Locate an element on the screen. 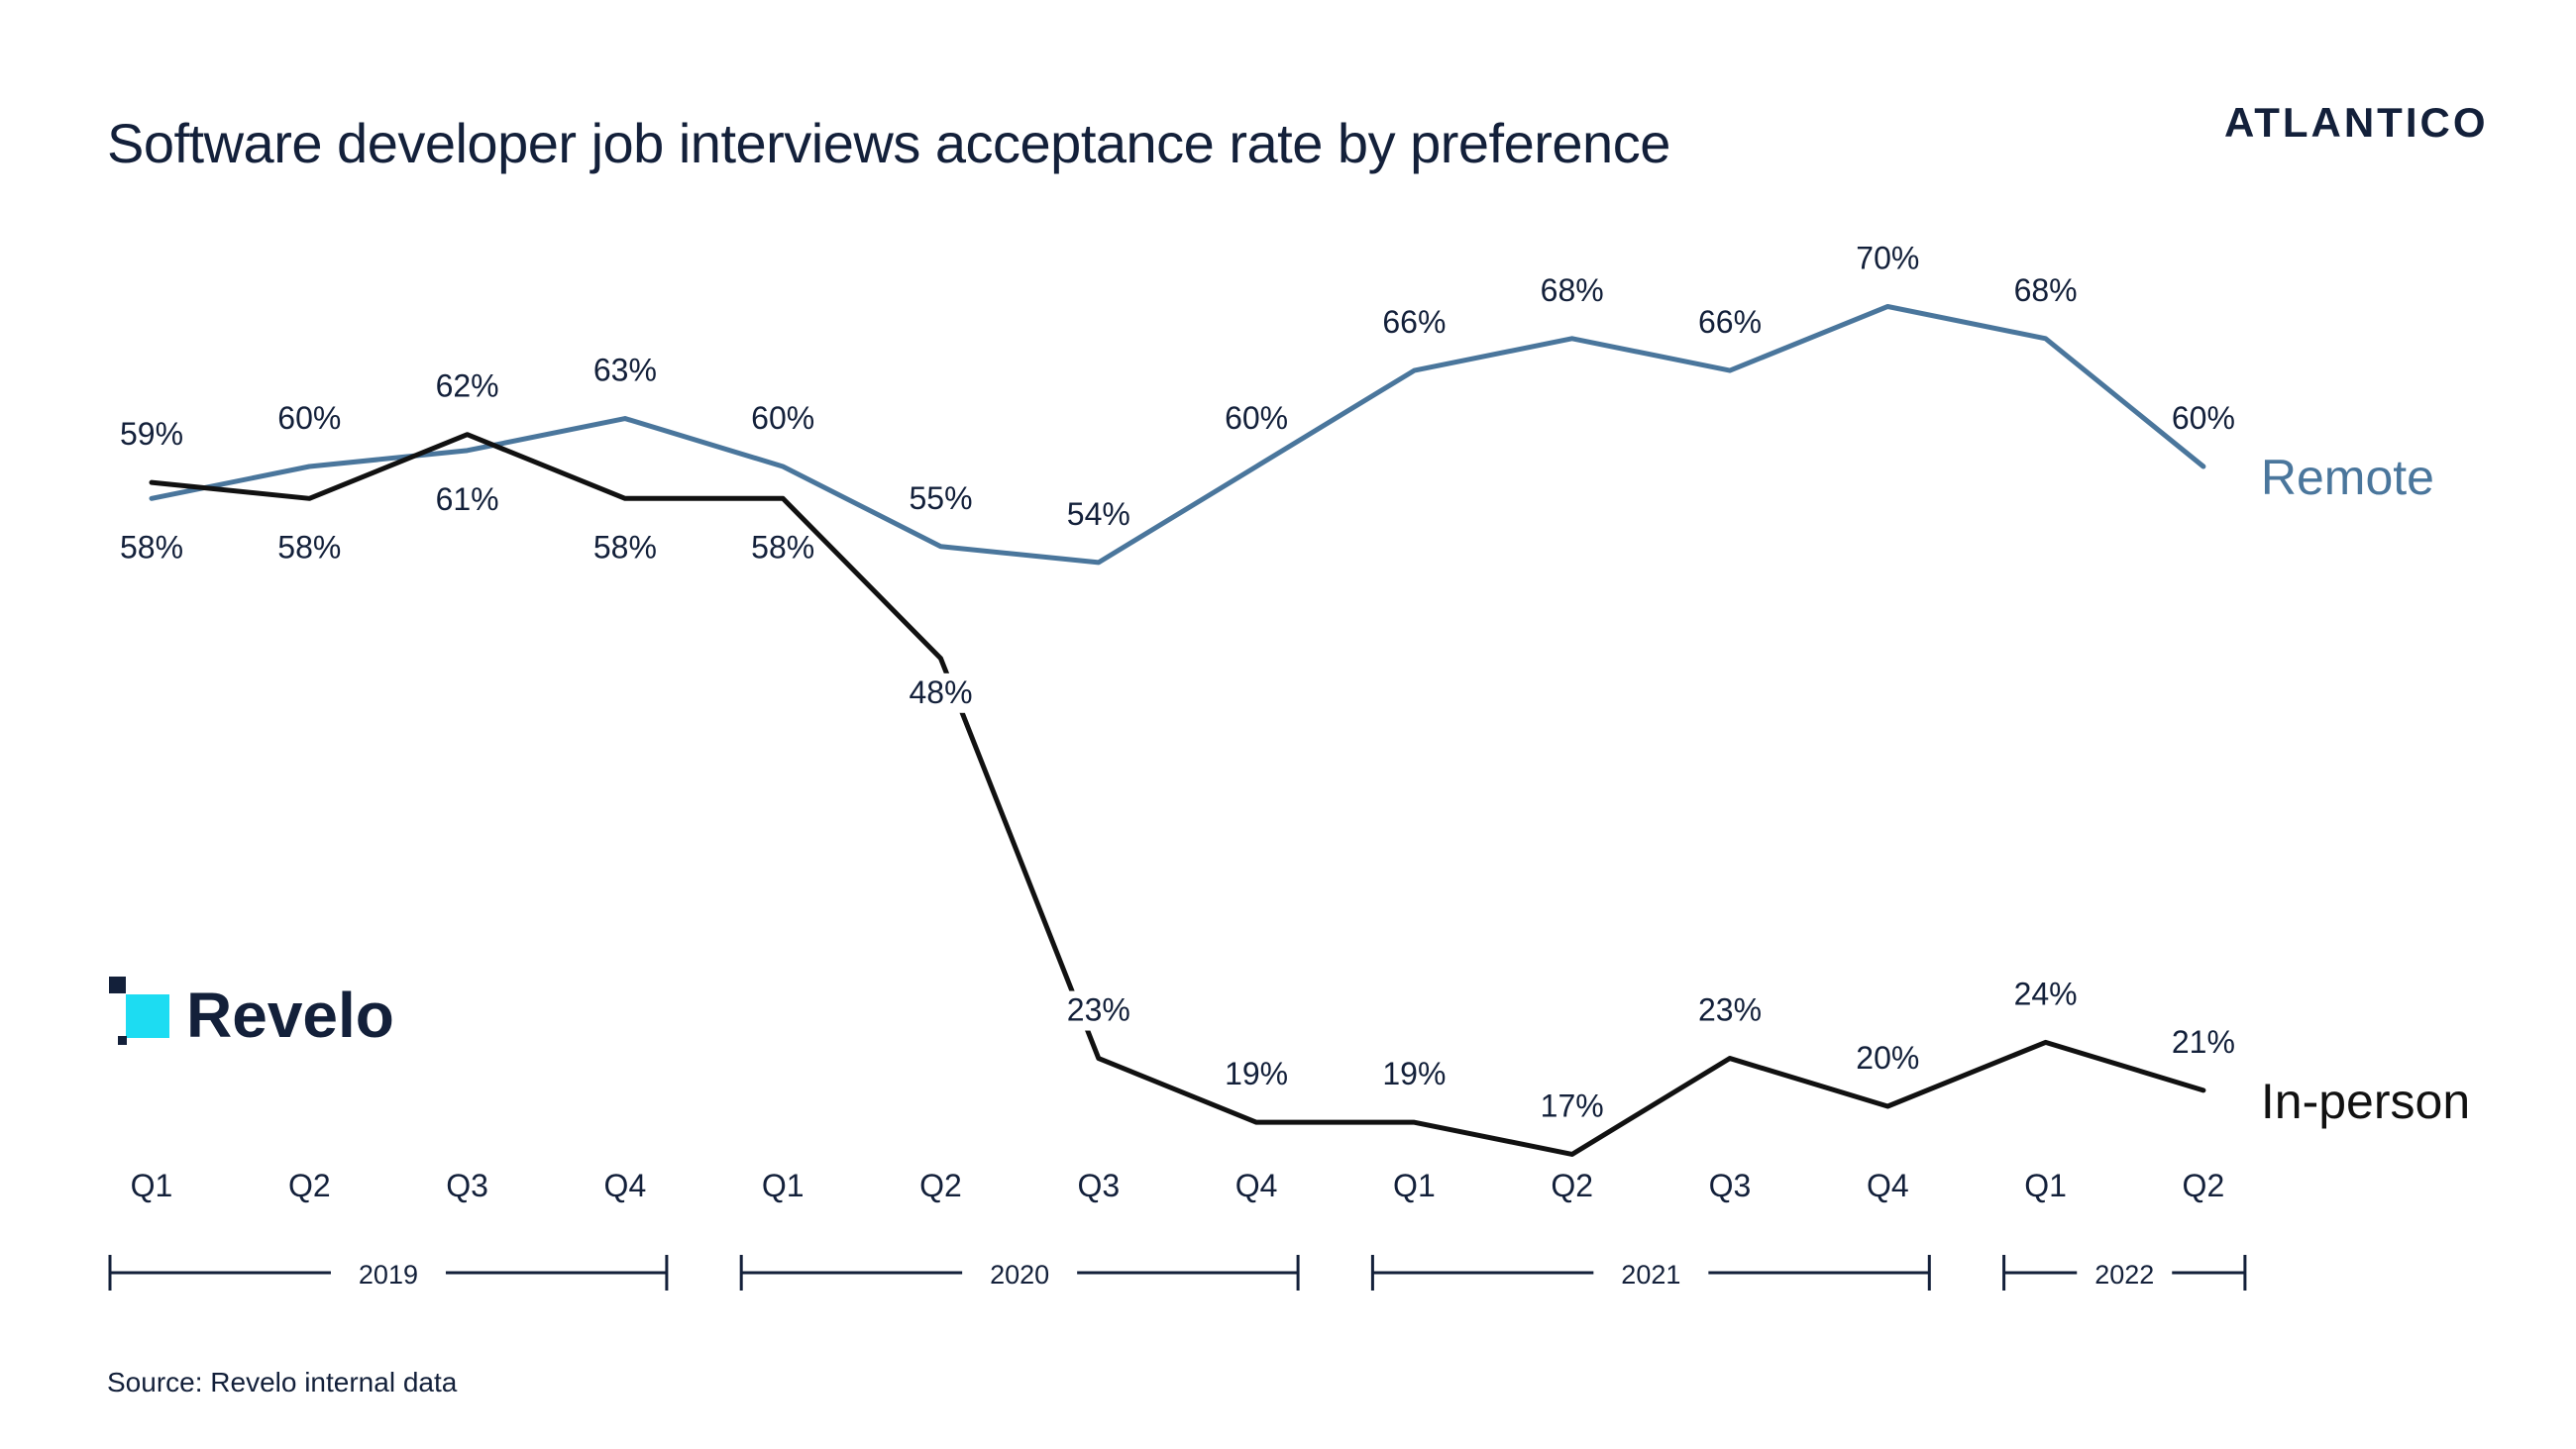 This screenshot has width=2576, height=1449. data-label-remote: 61% is located at coordinates (467, 499).